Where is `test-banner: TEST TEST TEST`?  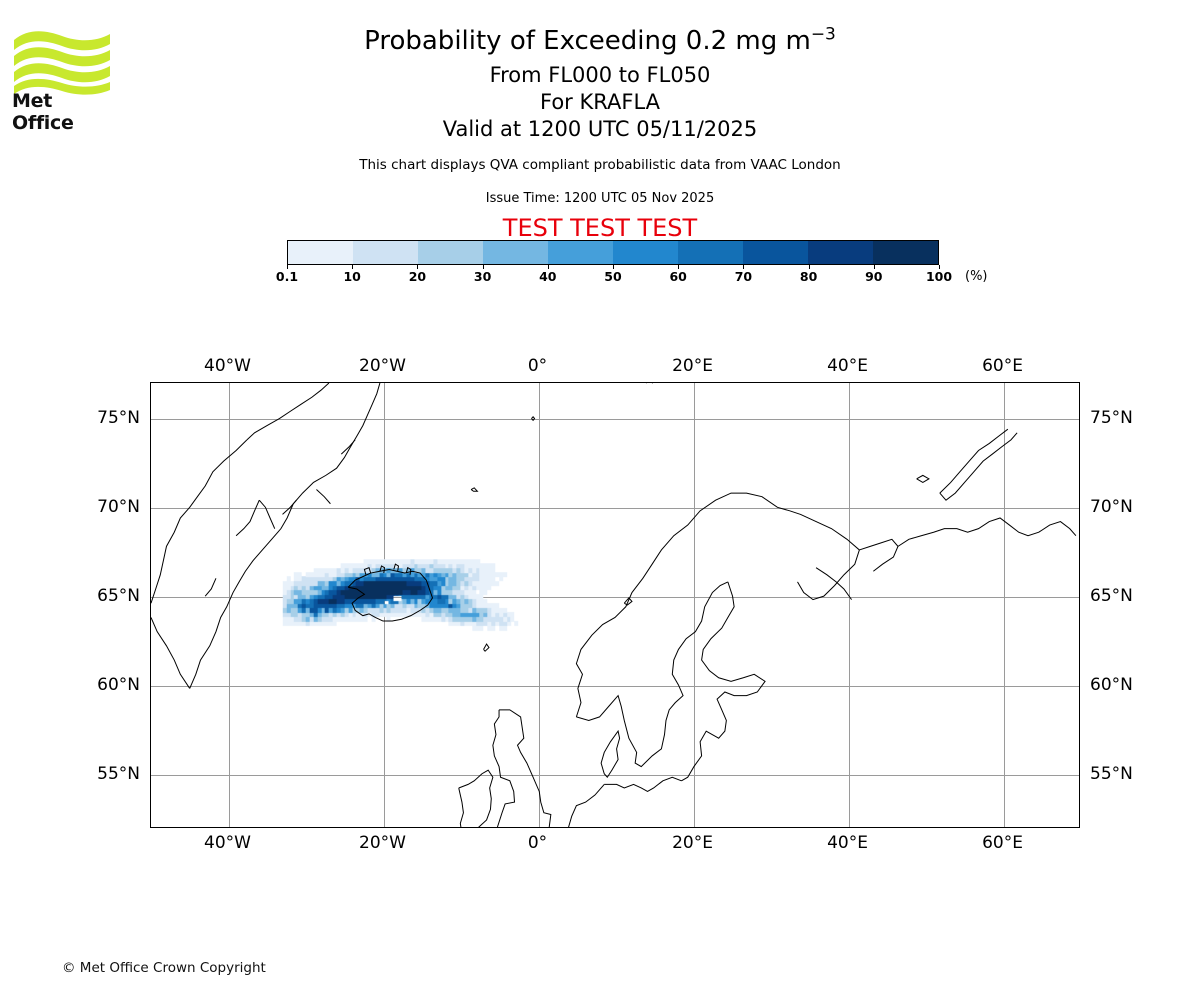
test-banner: TEST TEST TEST is located at coordinates (600, 228).